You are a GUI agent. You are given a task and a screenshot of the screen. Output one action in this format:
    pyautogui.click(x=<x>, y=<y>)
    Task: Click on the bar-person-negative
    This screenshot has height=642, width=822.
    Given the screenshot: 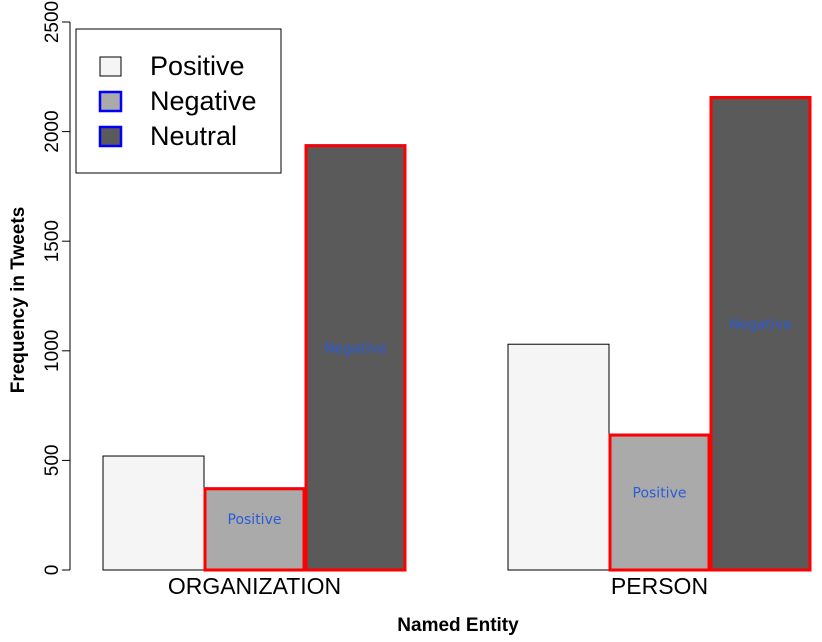 What is the action you would take?
    pyautogui.click(x=659, y=502)
    